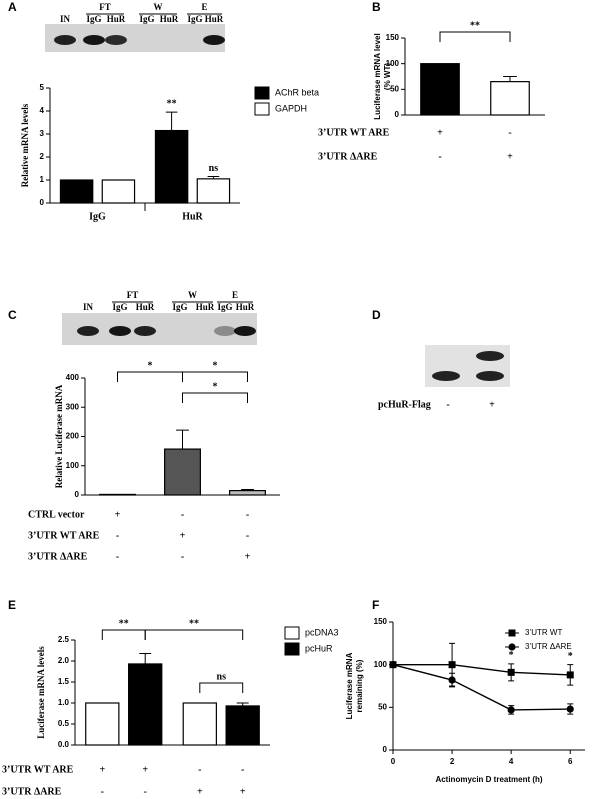  Describe the element at coordinates (73, 377) in the screenshot. I see `y-tick-label: 400` at that location.